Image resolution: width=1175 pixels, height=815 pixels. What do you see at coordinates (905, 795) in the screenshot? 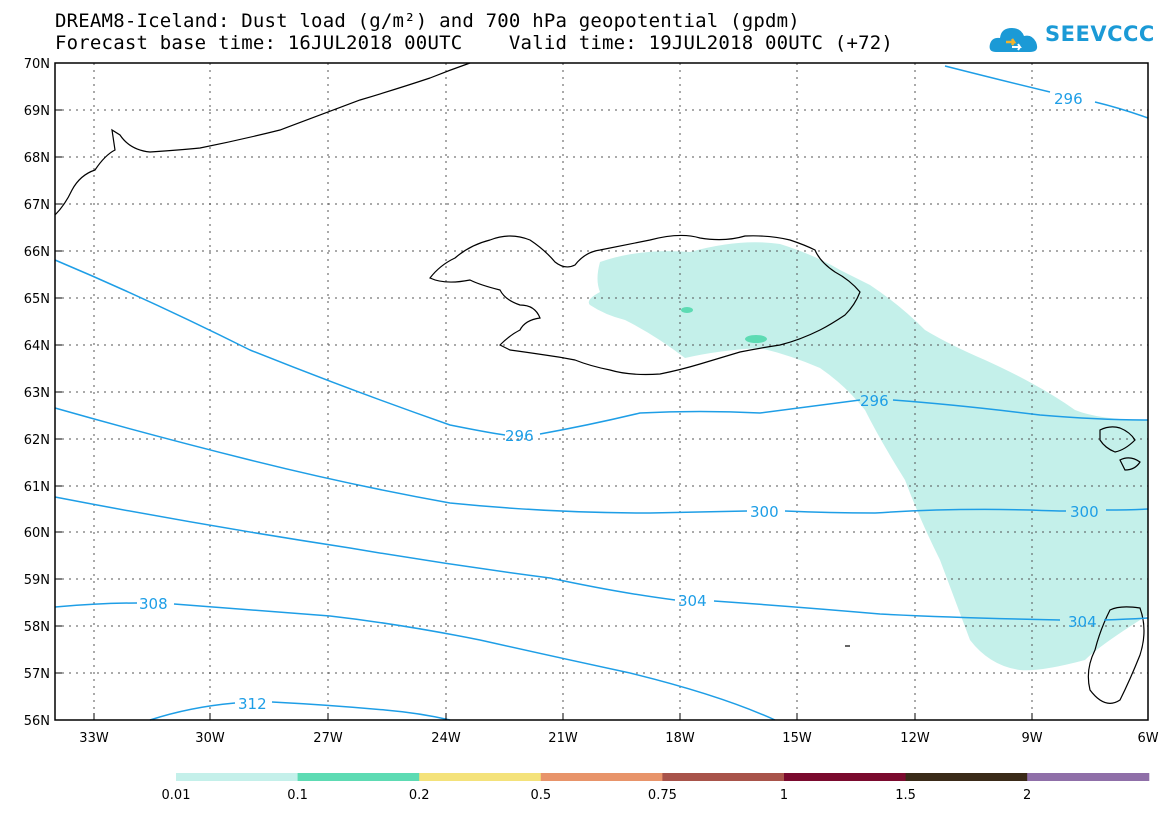
I see `colorbar-label: 1.5` at bounding box center [905, 795].